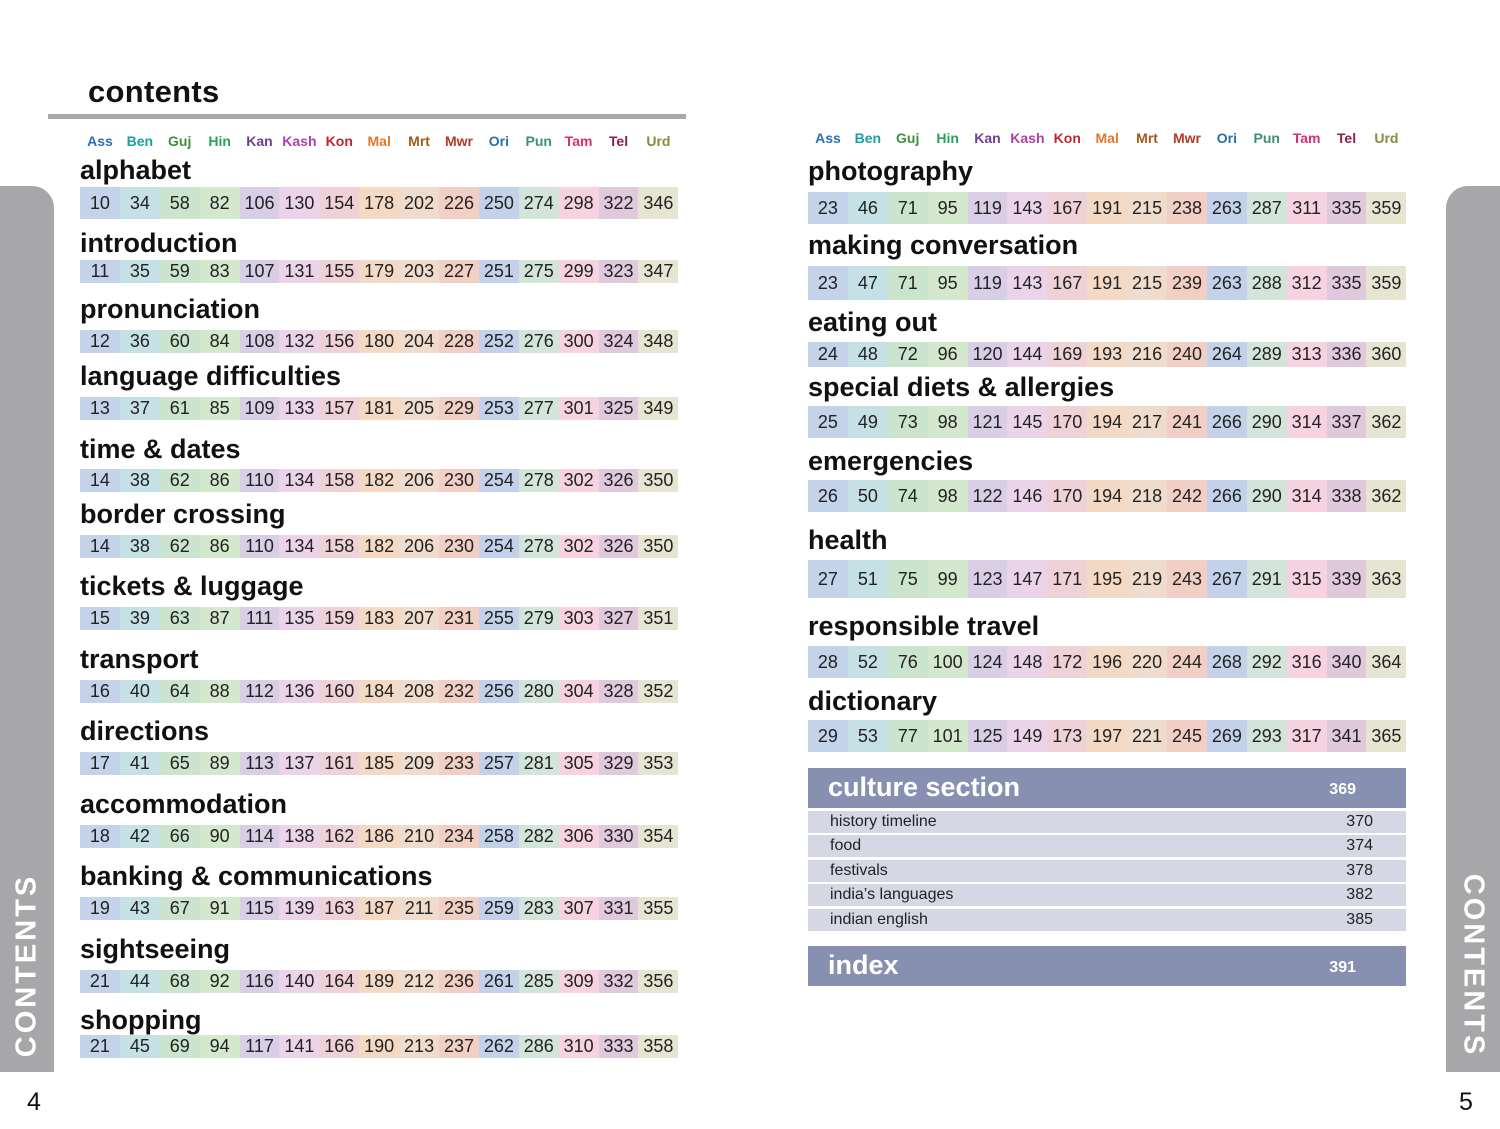 This screenshot has height=1129, width=1500. I want to click on page-number-cell: 327, so click(618, 618).